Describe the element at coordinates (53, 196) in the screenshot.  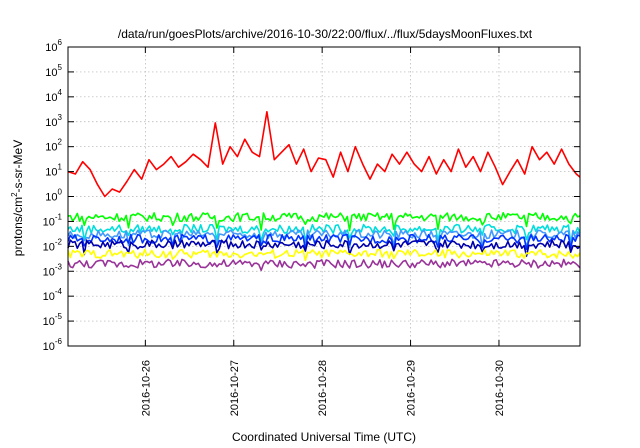
I see `y-tick-label: 10⁰` at that location.